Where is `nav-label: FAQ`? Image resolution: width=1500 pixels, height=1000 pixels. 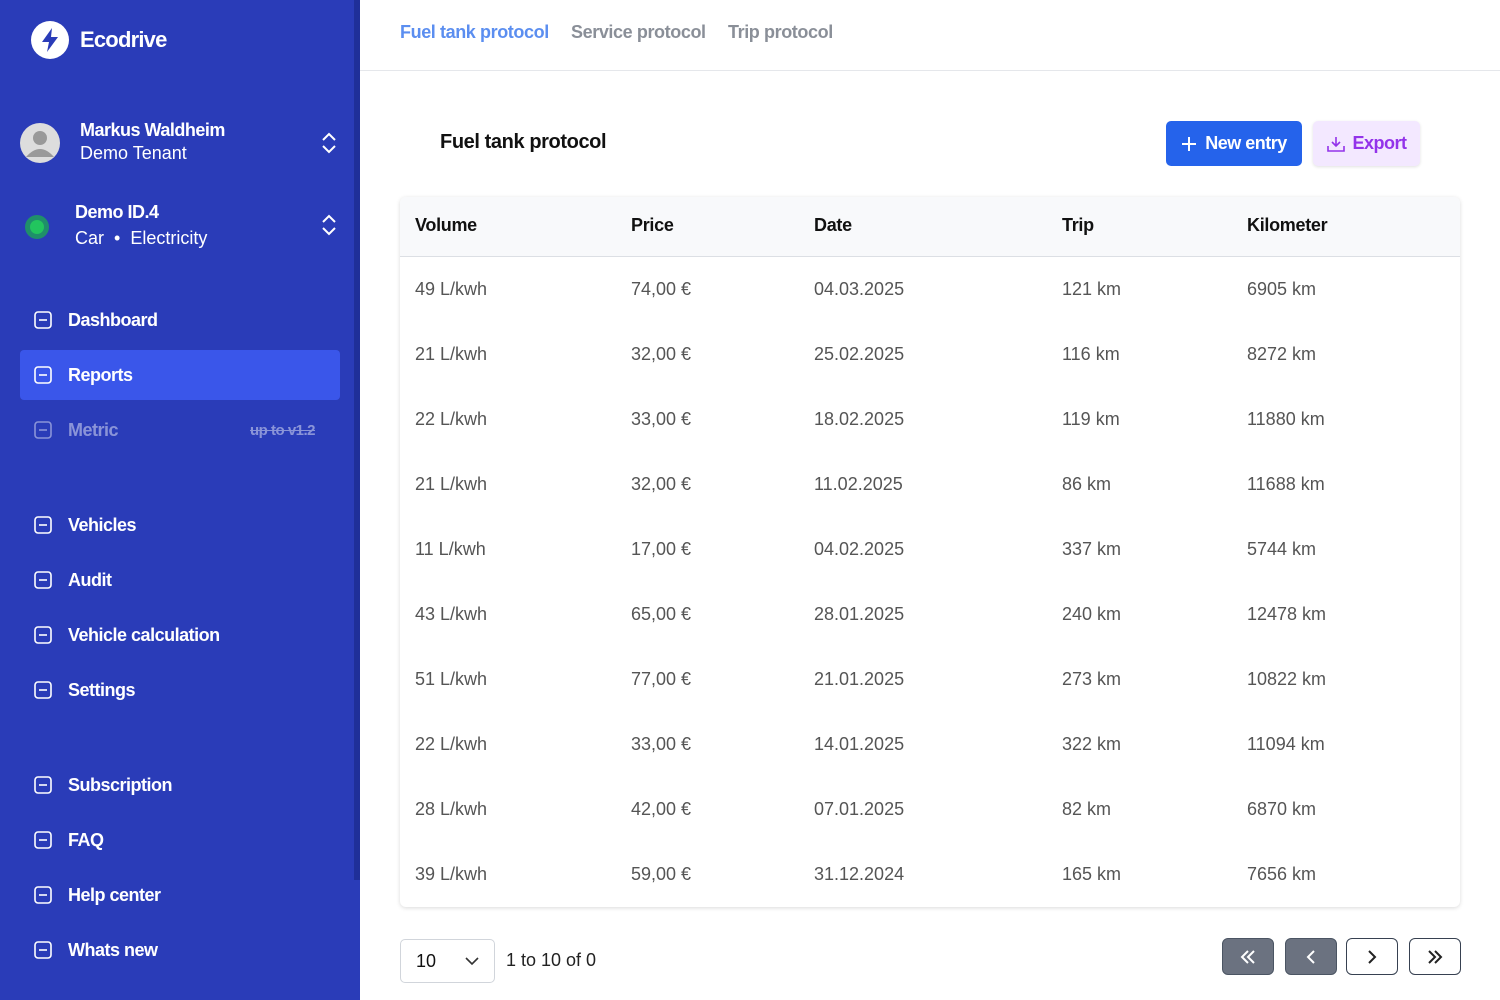
nav-label: FAQ is located at coordinates (86, 839).